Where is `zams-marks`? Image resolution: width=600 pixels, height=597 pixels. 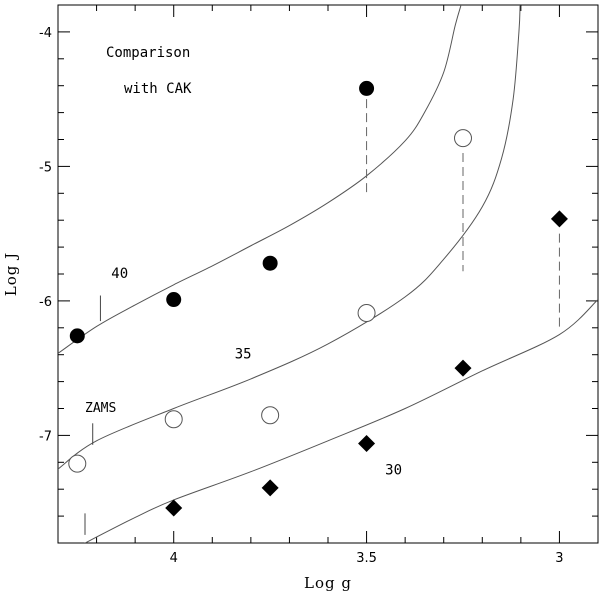 zams-marks is located at coordinates (92, 415).